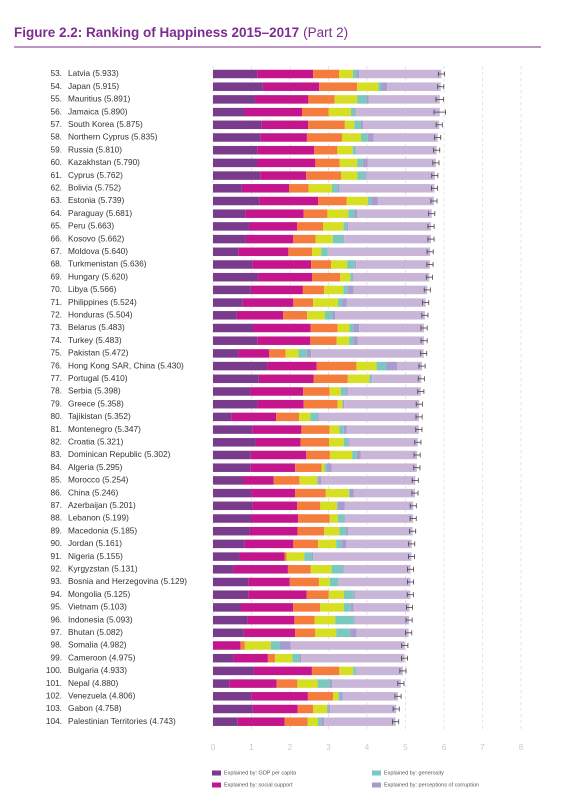 Image resolution: width=566 pixels, height=789 pixels. What do you see at coordinates (56, 73) in the screenshot?
I see `rank-label: 53.` at bounding box center [56, 73].